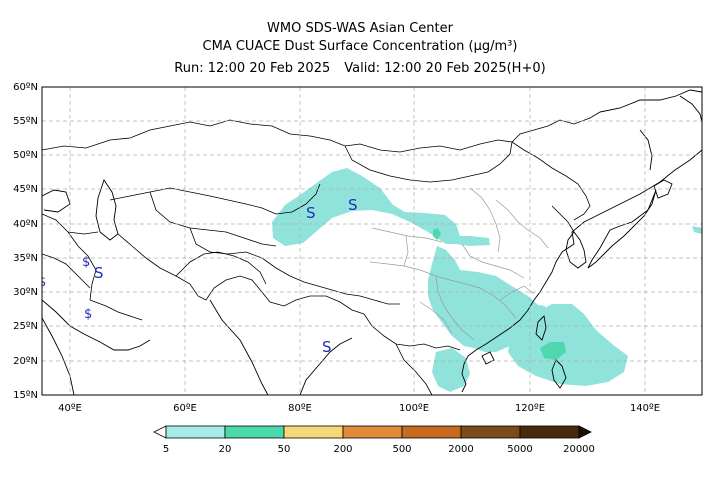  Describe the element at coordinates (281, 347) in the screenshot. I see `coastline-india` at that location.